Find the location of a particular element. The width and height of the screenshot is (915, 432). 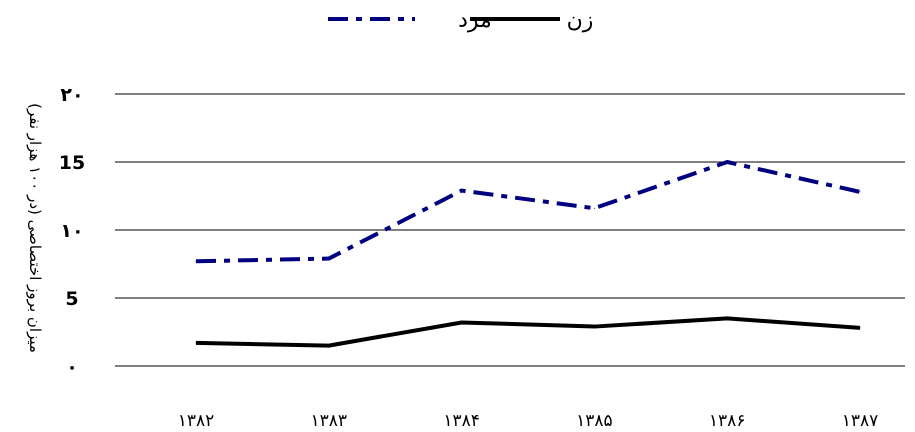

y-tick-label: ۱۰ is located at coordinates (71, 231).